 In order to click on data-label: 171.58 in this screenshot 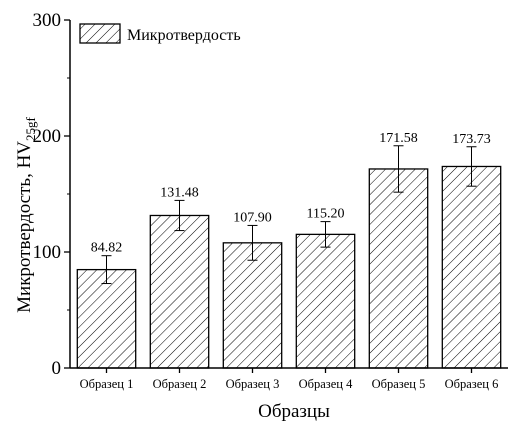, I will do `click(398, 138)`.